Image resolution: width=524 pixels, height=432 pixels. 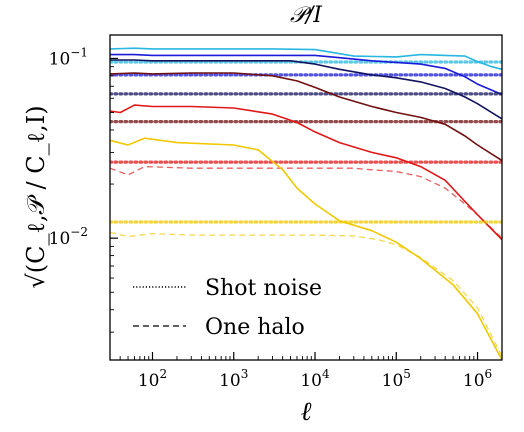 What do you see at coordinates (263, 288) in the screenshot?
I see `legend-label: Shot noise` at bounding box center [263, 288].